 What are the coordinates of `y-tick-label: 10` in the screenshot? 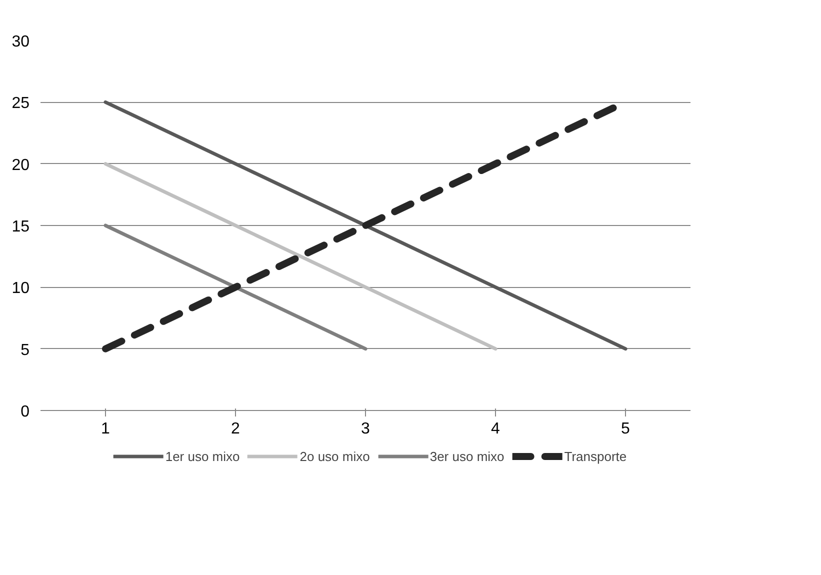 It's located at (21, 289).